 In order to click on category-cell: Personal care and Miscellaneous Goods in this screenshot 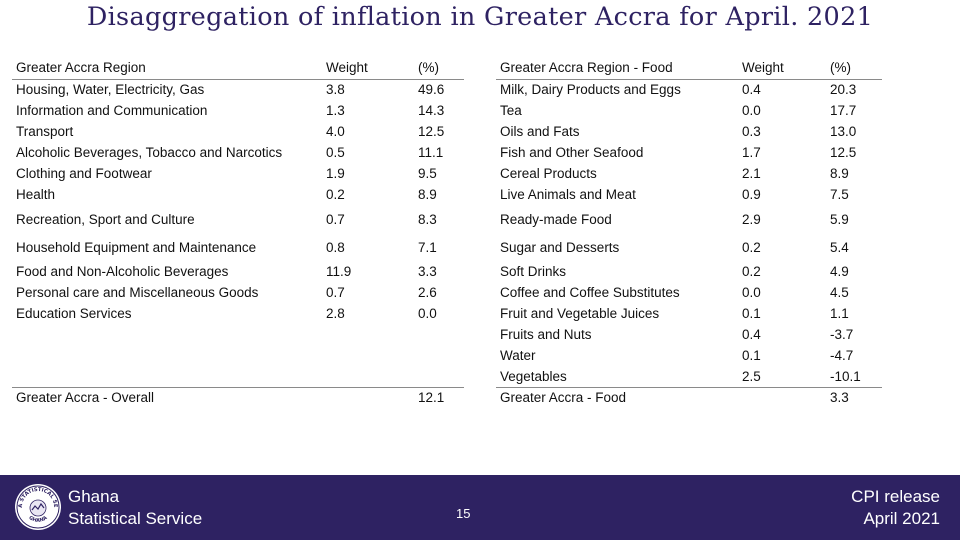, I will do `click(137, 292)`.